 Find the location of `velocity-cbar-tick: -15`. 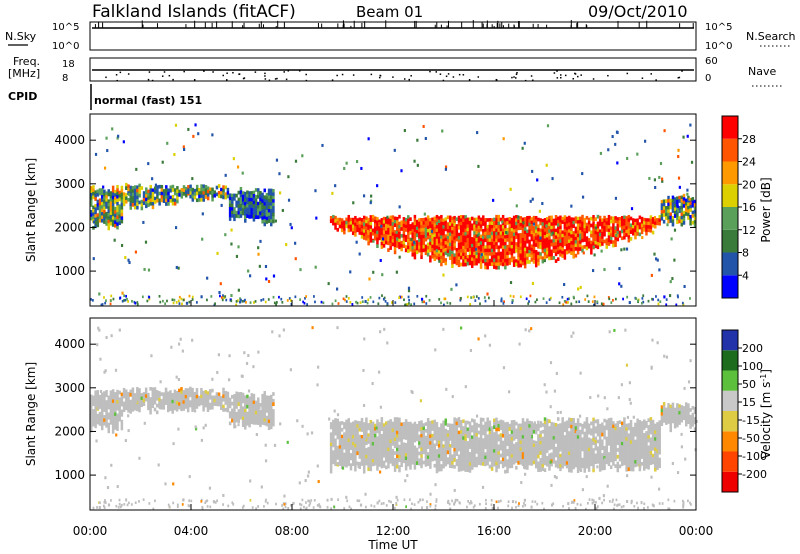

velocity-cbar-tick: -15 is located at coordinates (751, 420).